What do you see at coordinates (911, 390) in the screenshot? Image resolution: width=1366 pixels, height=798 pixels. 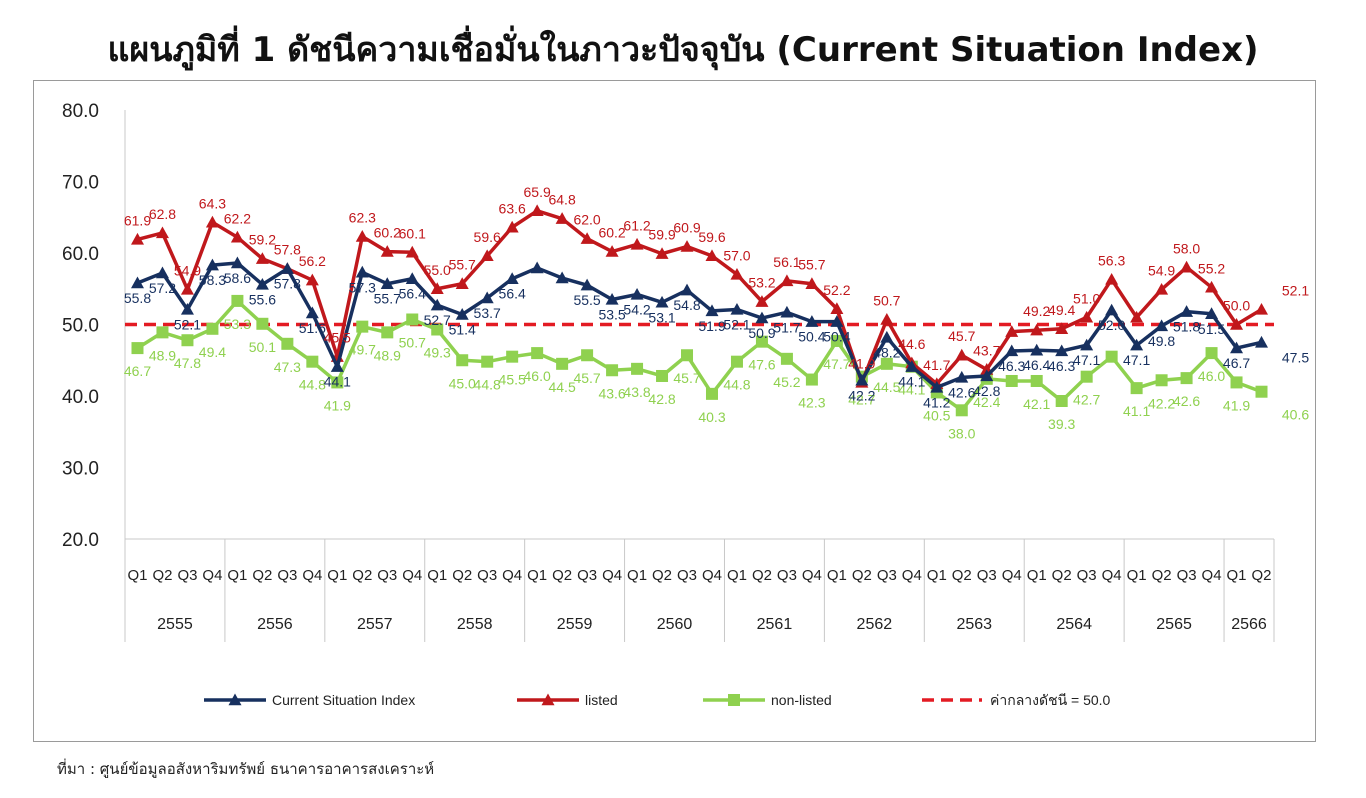 I see `data-label-nonlisted: 44.1` at bounding box center [911, 390].